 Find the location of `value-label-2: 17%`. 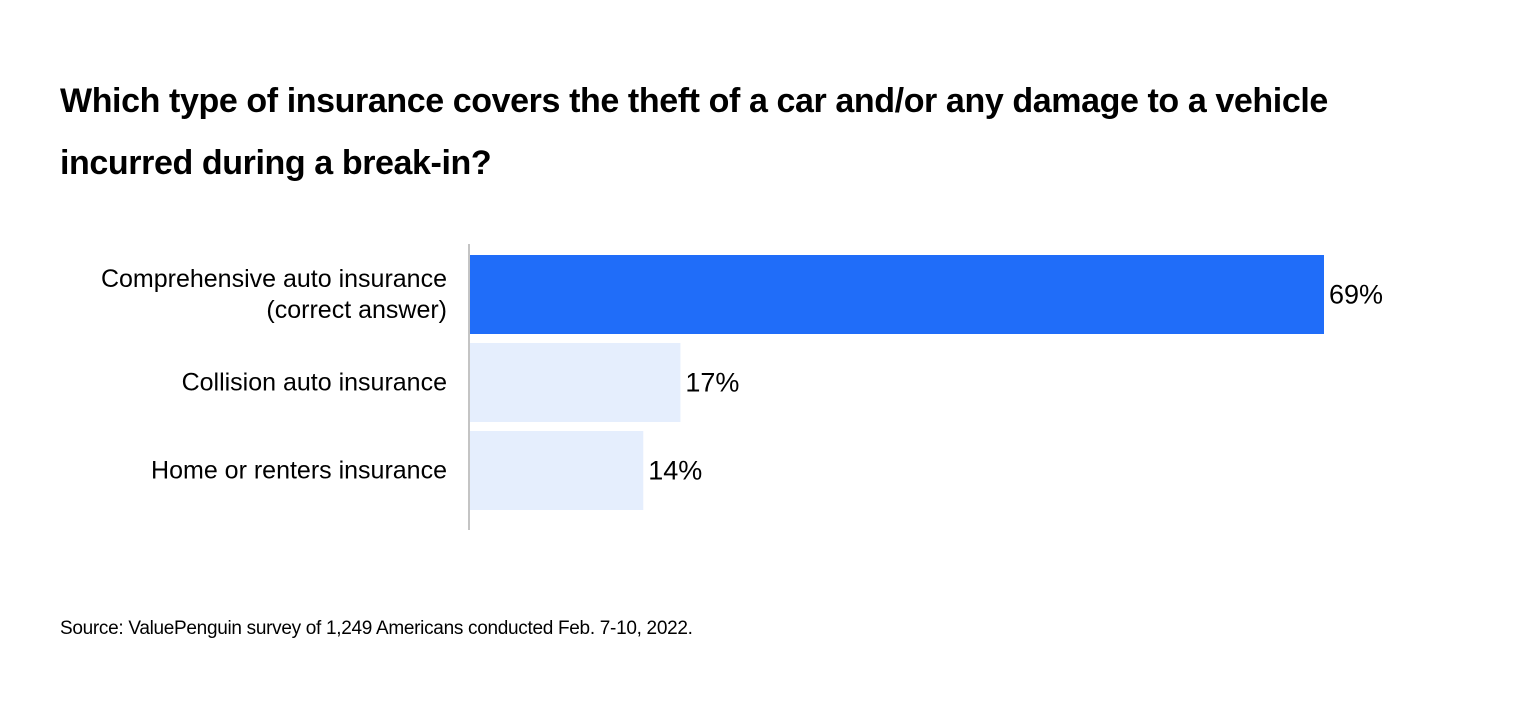

value-label-2: 17% is located at coordinates (712, 383).